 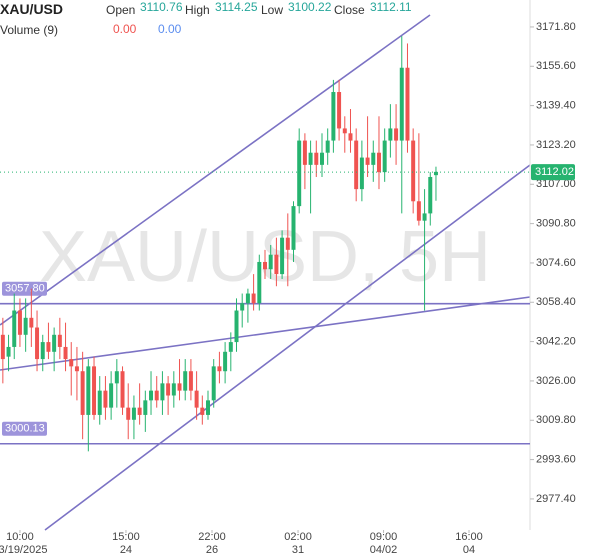 I want to click on x-tick-label: 16:00 04, so click(x=469, y=543).